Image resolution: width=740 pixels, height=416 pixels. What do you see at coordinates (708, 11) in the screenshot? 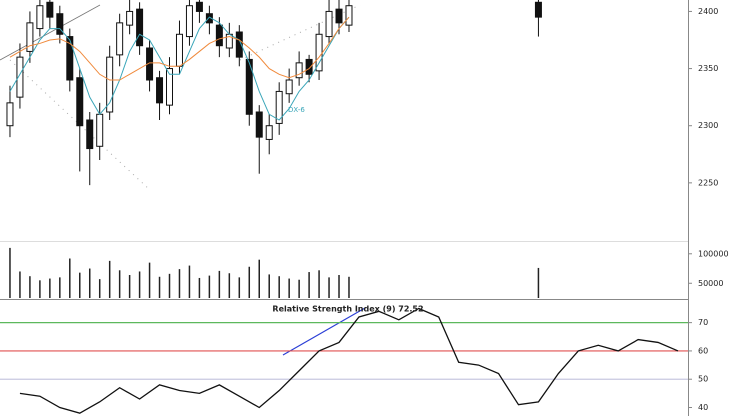
I see `y-tick-label: 2400` at bounding box center [708, 11].